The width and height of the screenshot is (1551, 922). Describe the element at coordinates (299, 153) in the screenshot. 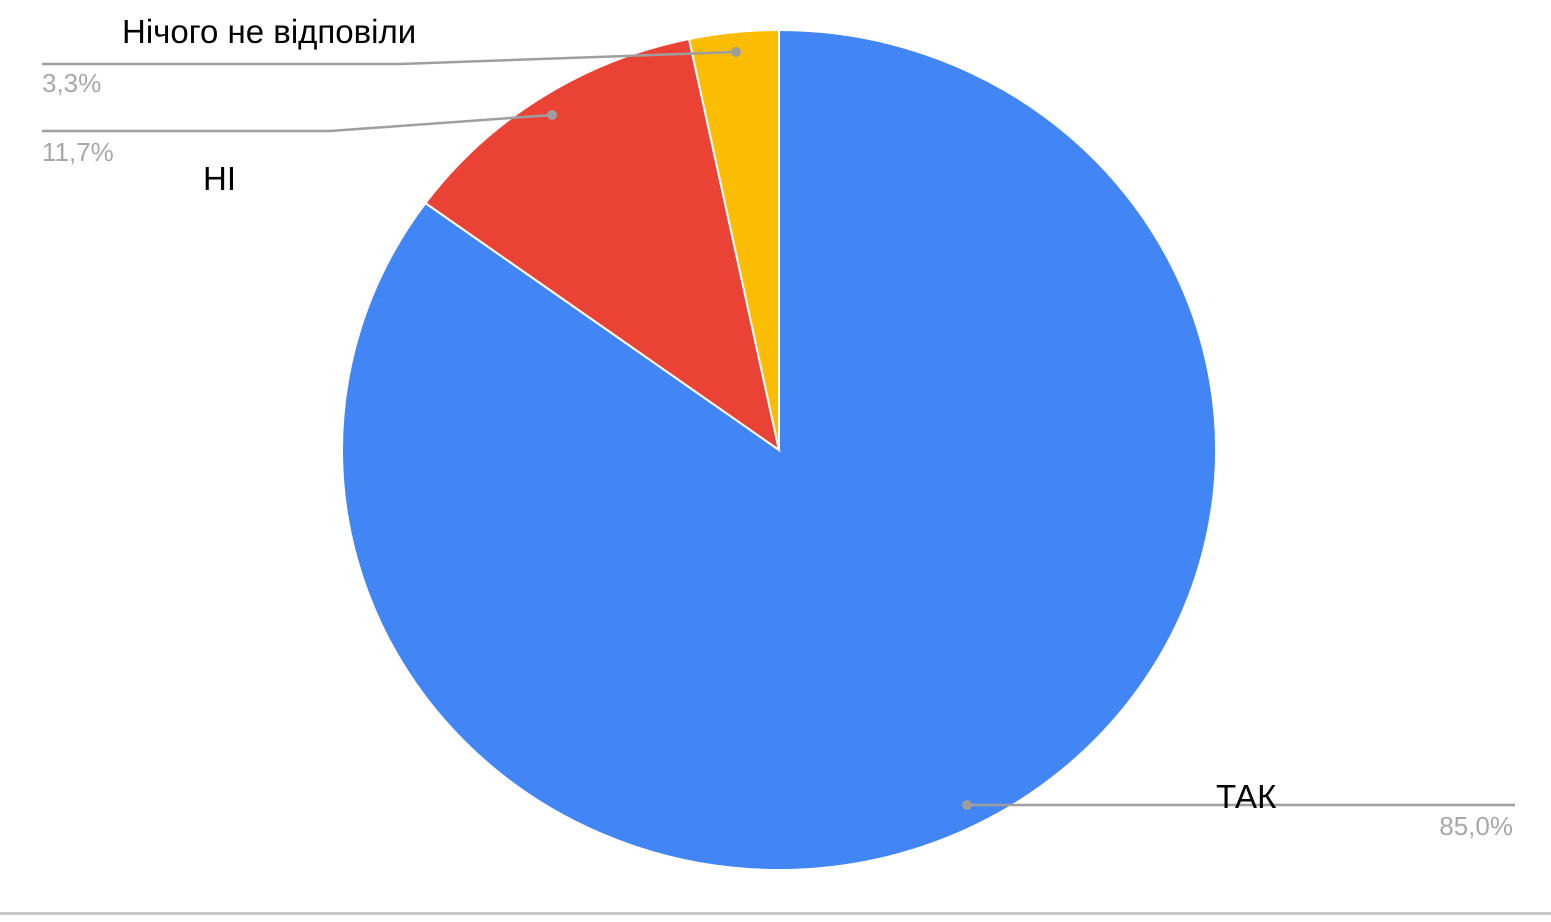

I see `slice-label-group-ni: 11,7% НІ` at that location.